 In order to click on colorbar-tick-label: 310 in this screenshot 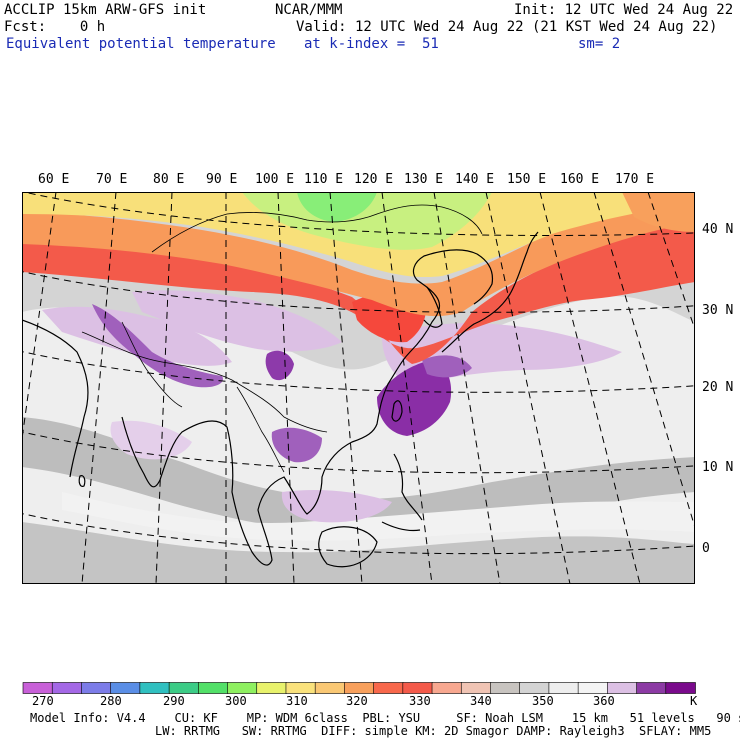, I will do `click(297, 701)`.